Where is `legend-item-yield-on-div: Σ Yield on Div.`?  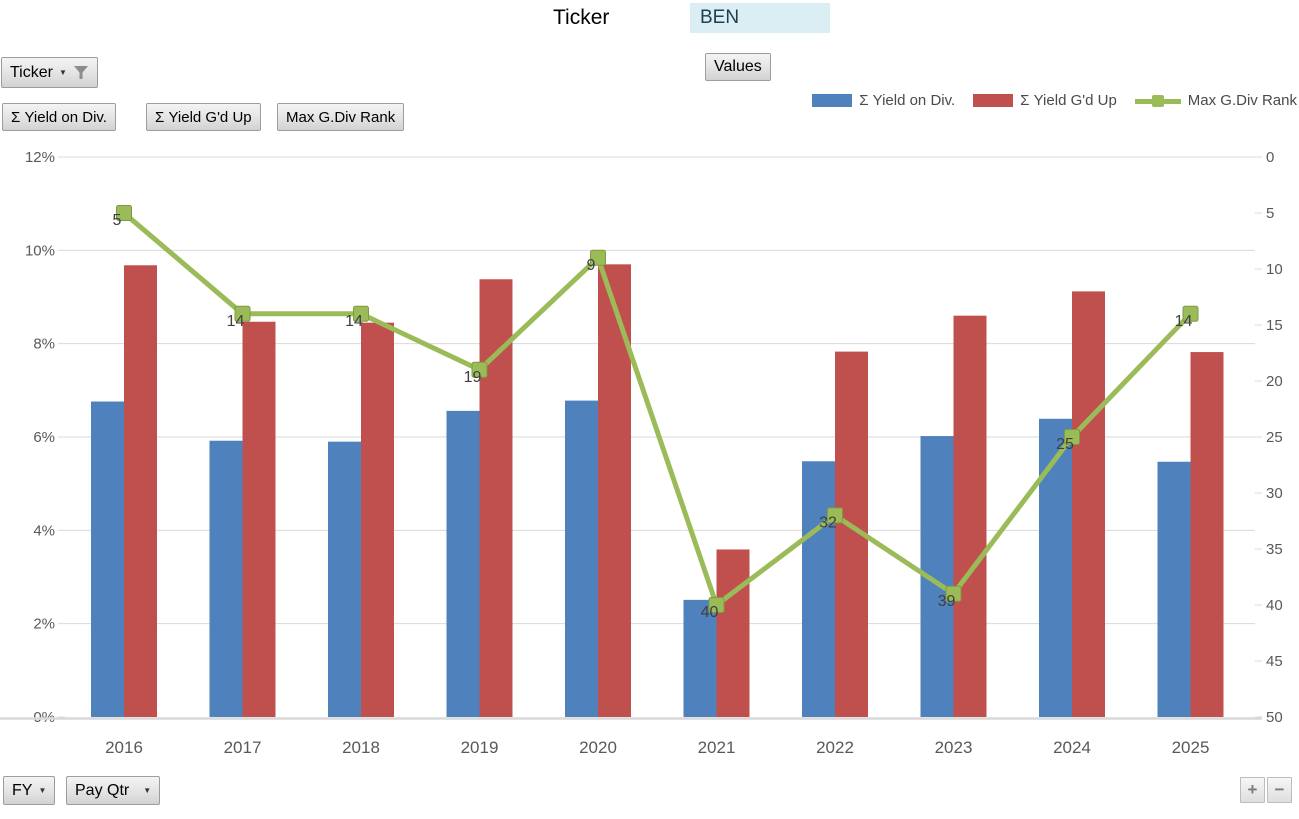
legend-item-yield-on-div: Σ Yield on Div. is located at coordinates (883, 100).